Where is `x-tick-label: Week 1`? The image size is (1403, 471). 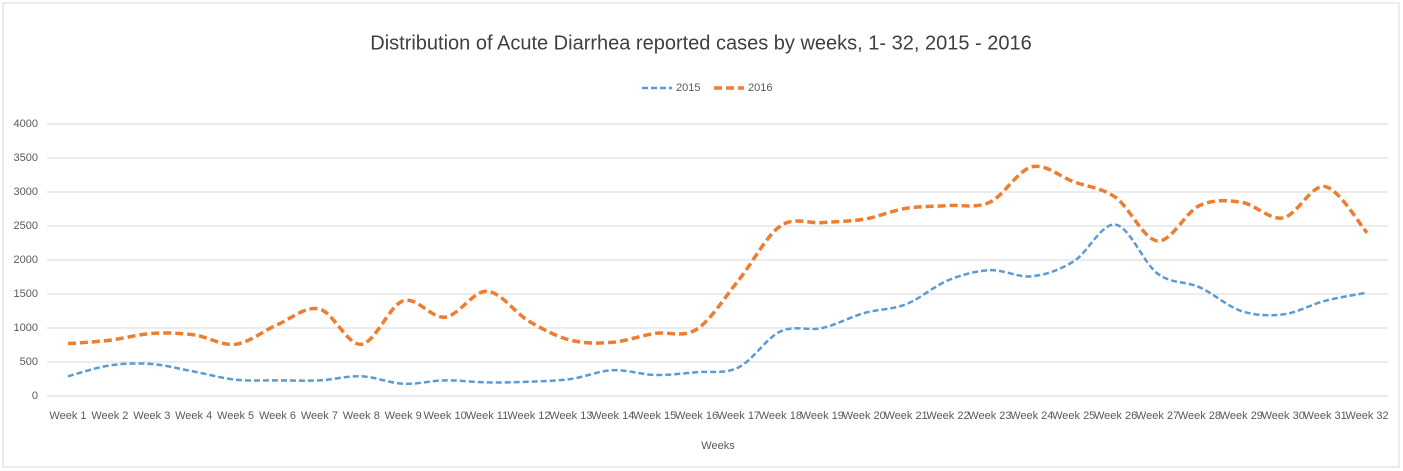 x-tick-label: Week 1 is located at coordinates (67, 416).